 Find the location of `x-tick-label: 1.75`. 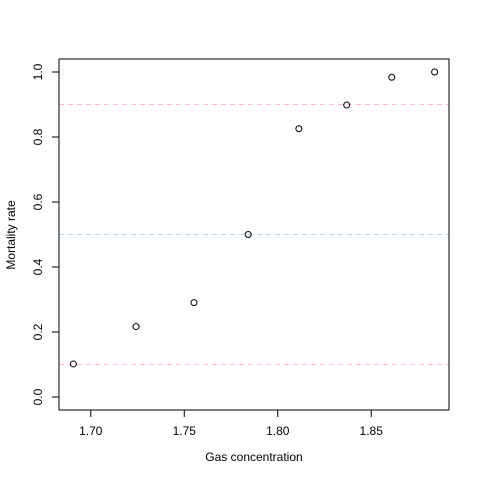

x-tick-label: 1.75 is located at coordinates (185, 431).